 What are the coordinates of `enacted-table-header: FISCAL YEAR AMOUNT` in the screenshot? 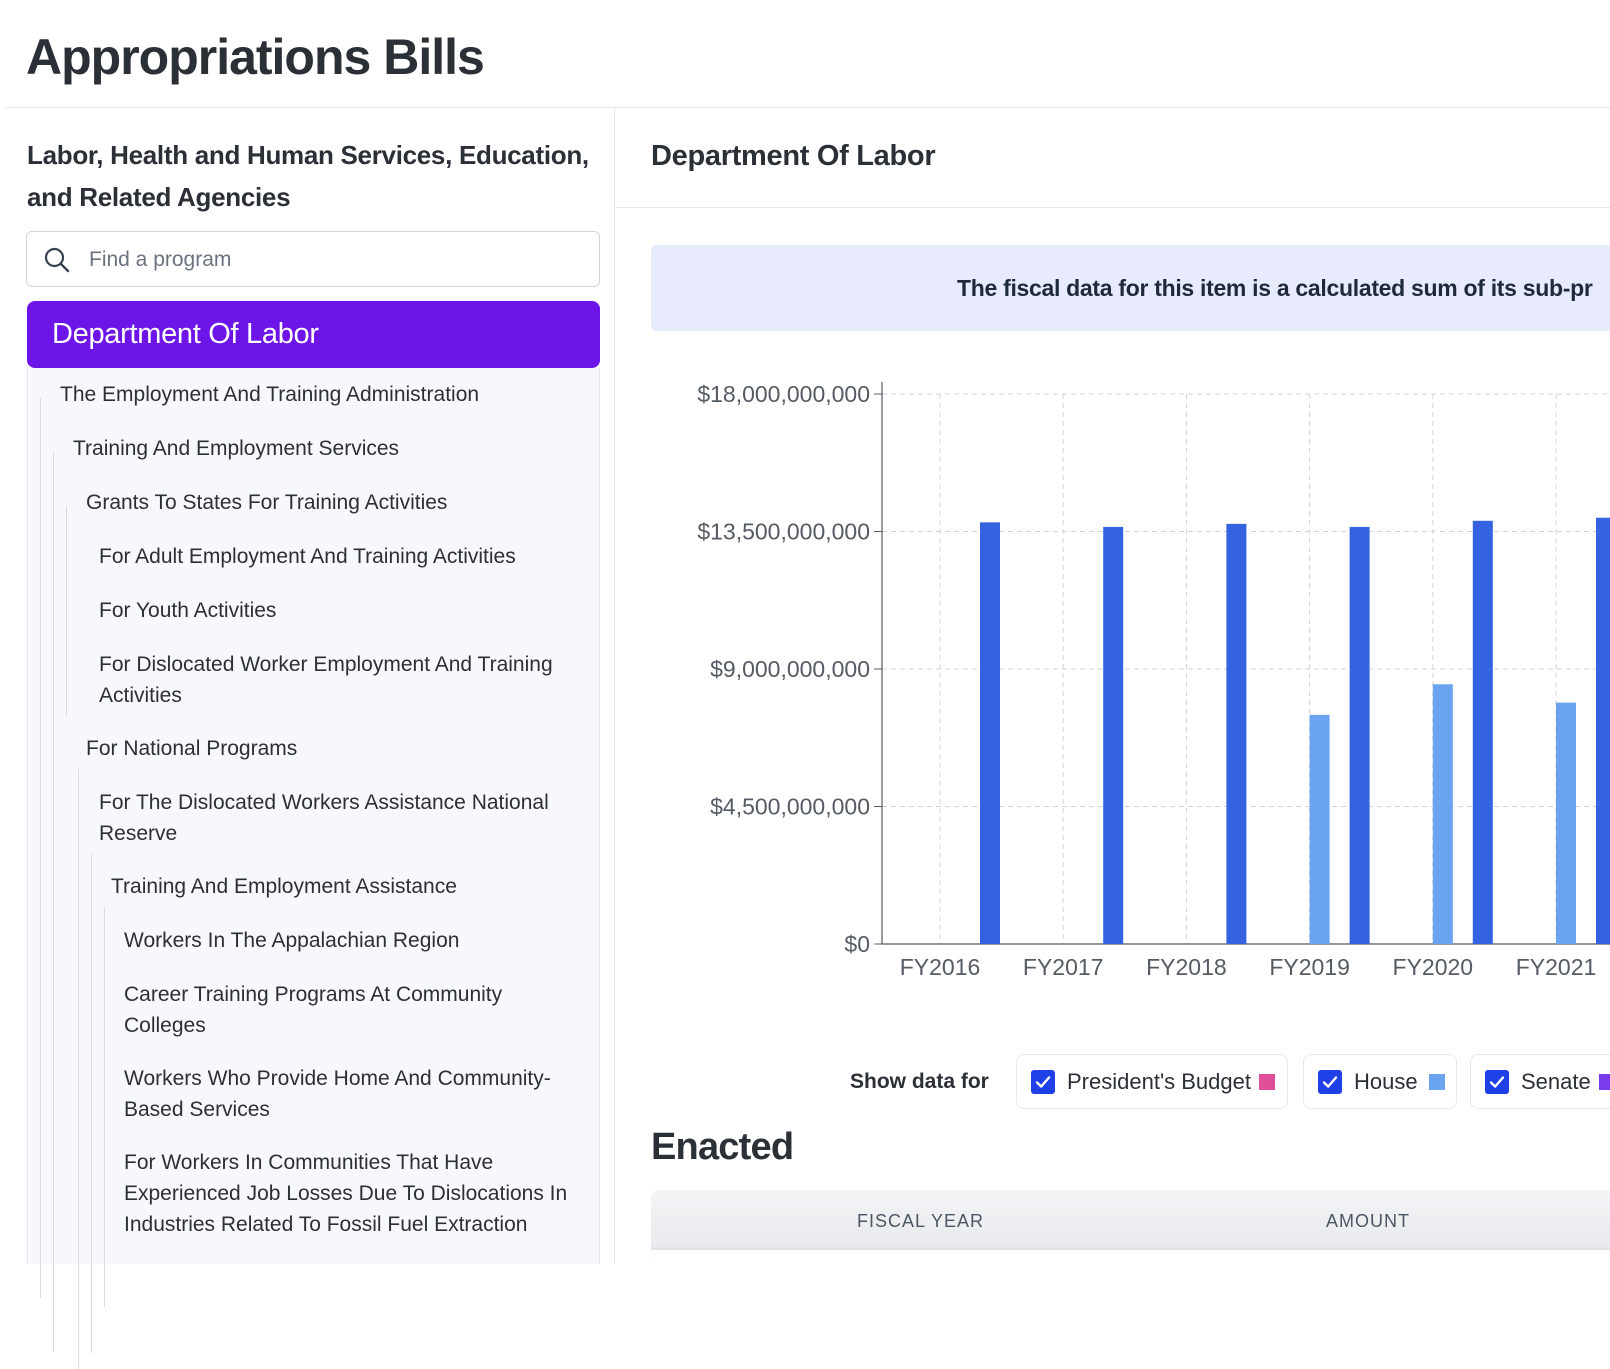 It's located at (1130, 1220).